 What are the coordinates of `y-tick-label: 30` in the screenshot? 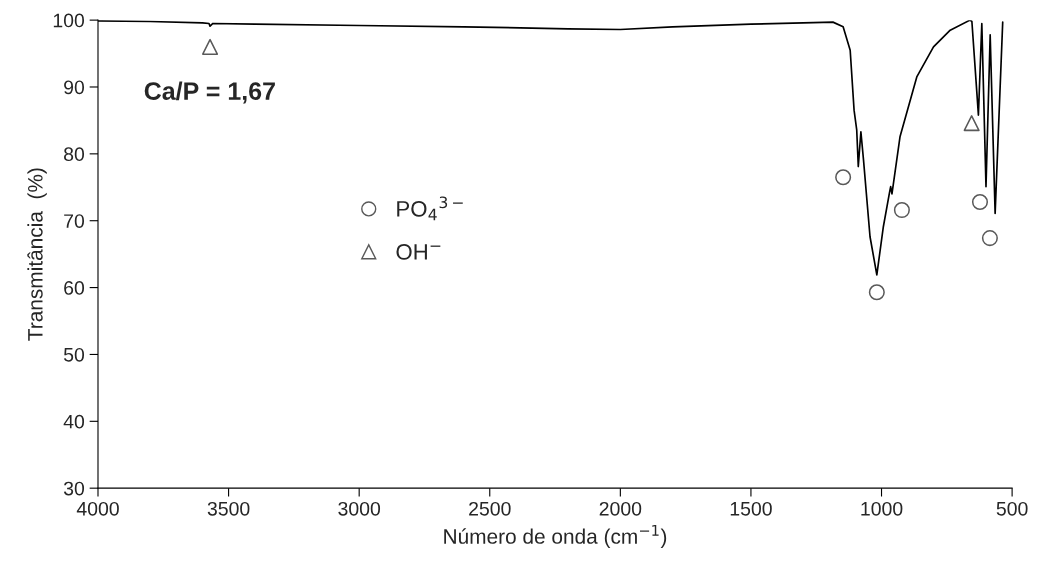 It's located at (74, 488).